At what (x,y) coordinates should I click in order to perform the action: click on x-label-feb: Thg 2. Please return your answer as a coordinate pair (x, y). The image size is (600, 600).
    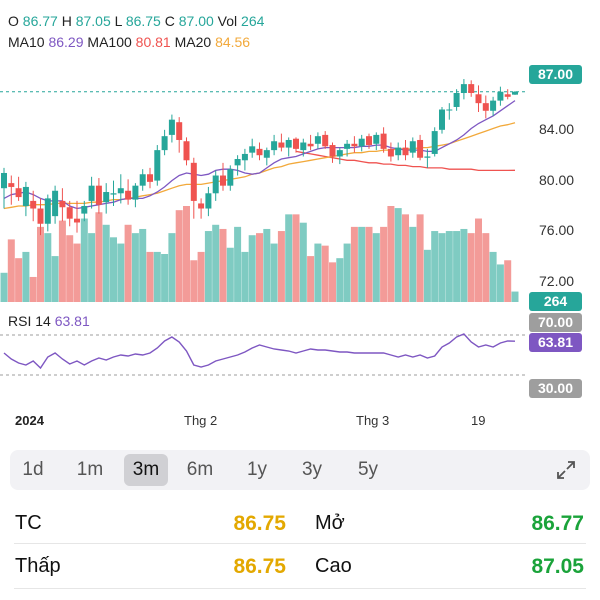
    Looking at the image, I should click on (201, 420).